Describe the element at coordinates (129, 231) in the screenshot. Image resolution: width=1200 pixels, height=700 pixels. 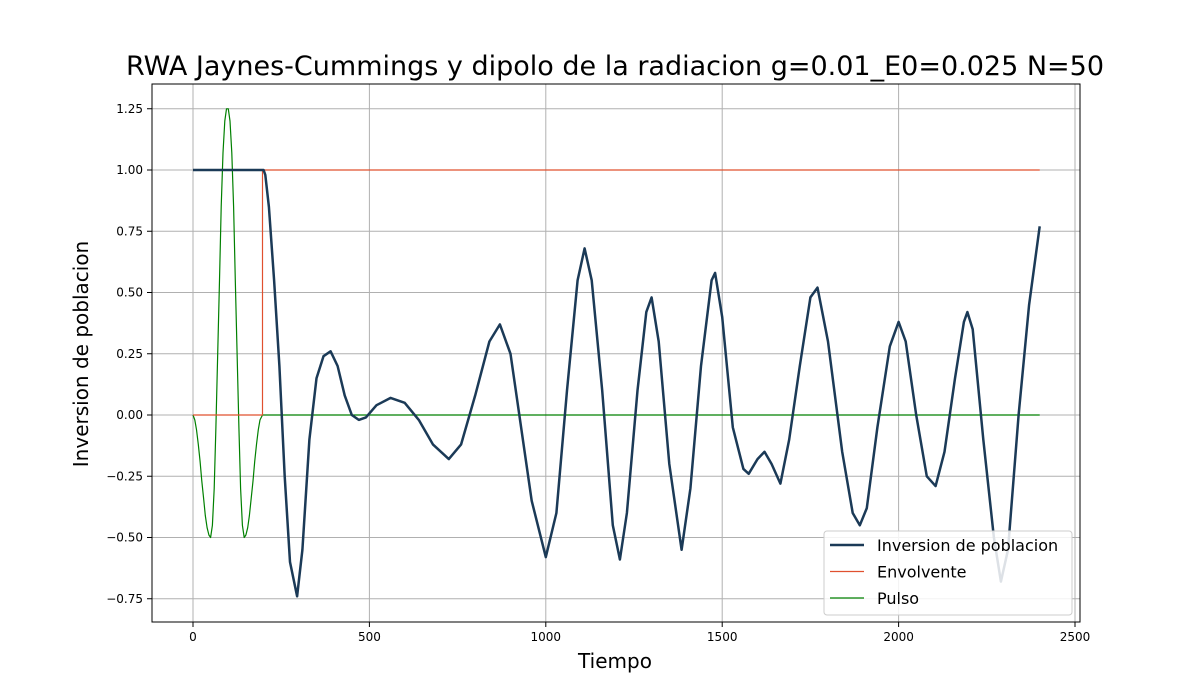
I see `y-tick-label: 0.75` at that location.